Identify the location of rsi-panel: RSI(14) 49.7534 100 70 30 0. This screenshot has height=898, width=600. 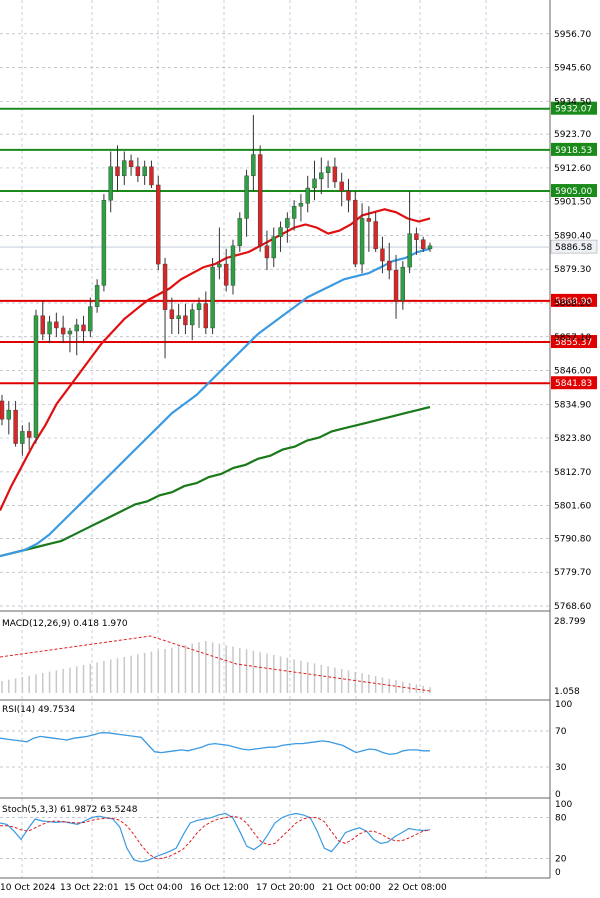
(286, 750).